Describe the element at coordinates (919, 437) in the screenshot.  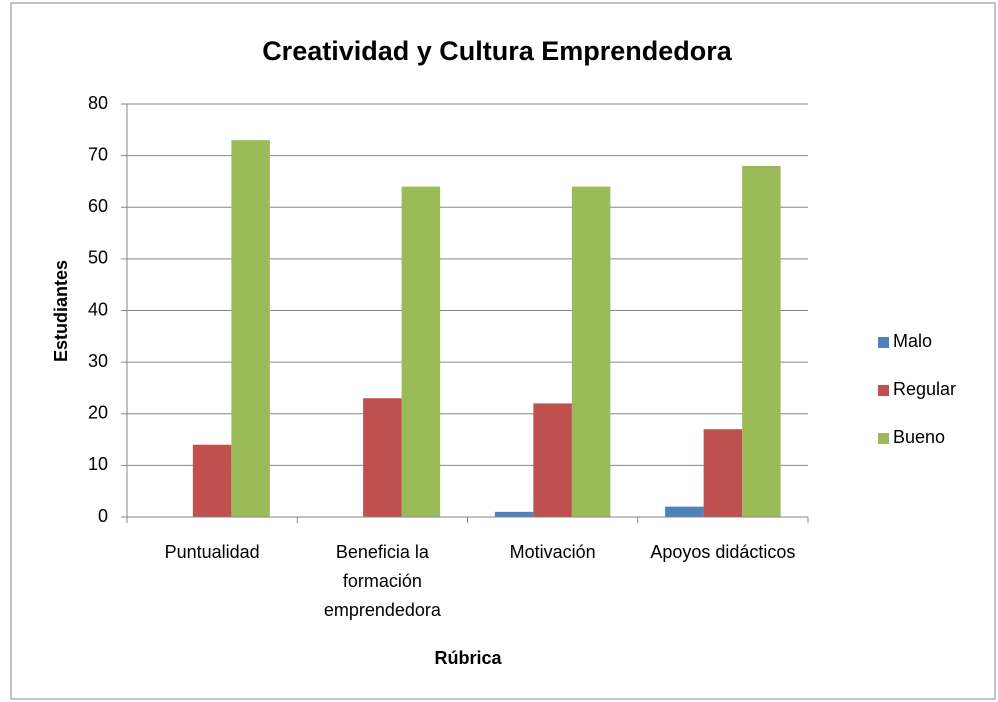
I see `legend-label: Bueno` at that location.